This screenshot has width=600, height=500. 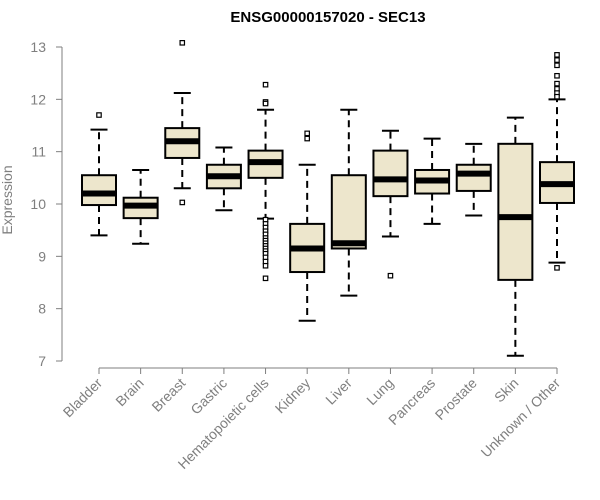 I want to click on y-tick-label: 7, so click(x=42, y=361).